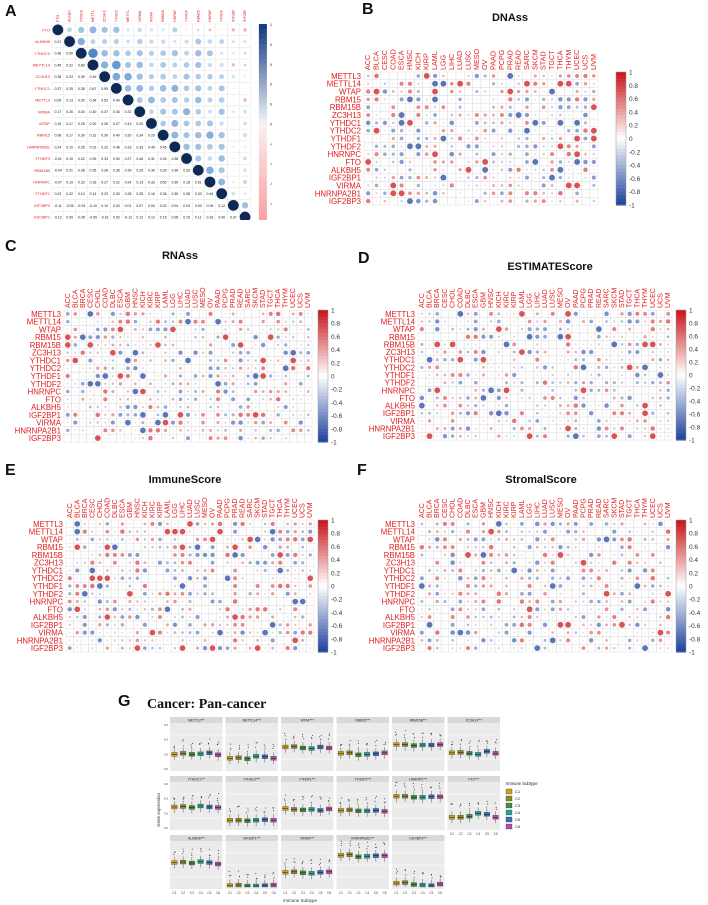 Image resolution: width=708 pixels, height=905 pixels. What do you see at coordinates (69, 171) in the screenshot?
I see `corr-value: 0.31` at bounding box center [69, 171].